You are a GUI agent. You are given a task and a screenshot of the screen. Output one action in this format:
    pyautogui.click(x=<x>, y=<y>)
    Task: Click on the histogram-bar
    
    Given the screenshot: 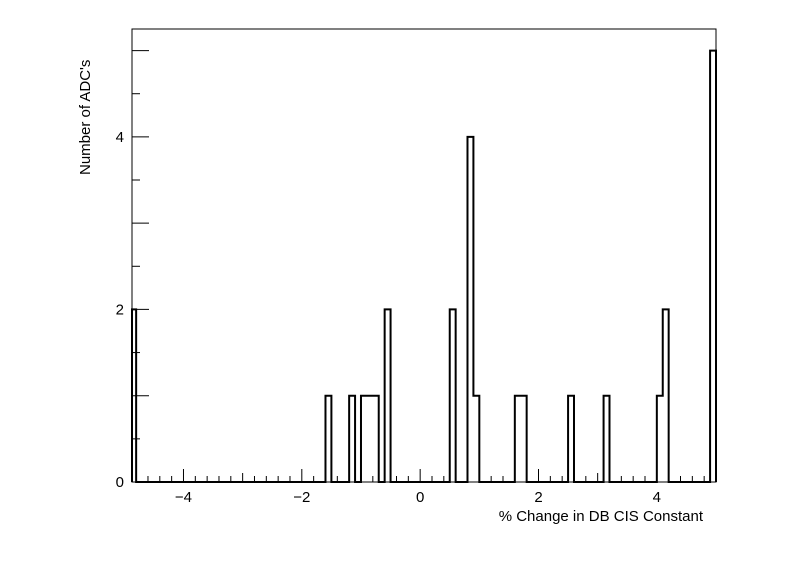 What is the action you would take?
    pyautogui.click(x=370, y=439)
    